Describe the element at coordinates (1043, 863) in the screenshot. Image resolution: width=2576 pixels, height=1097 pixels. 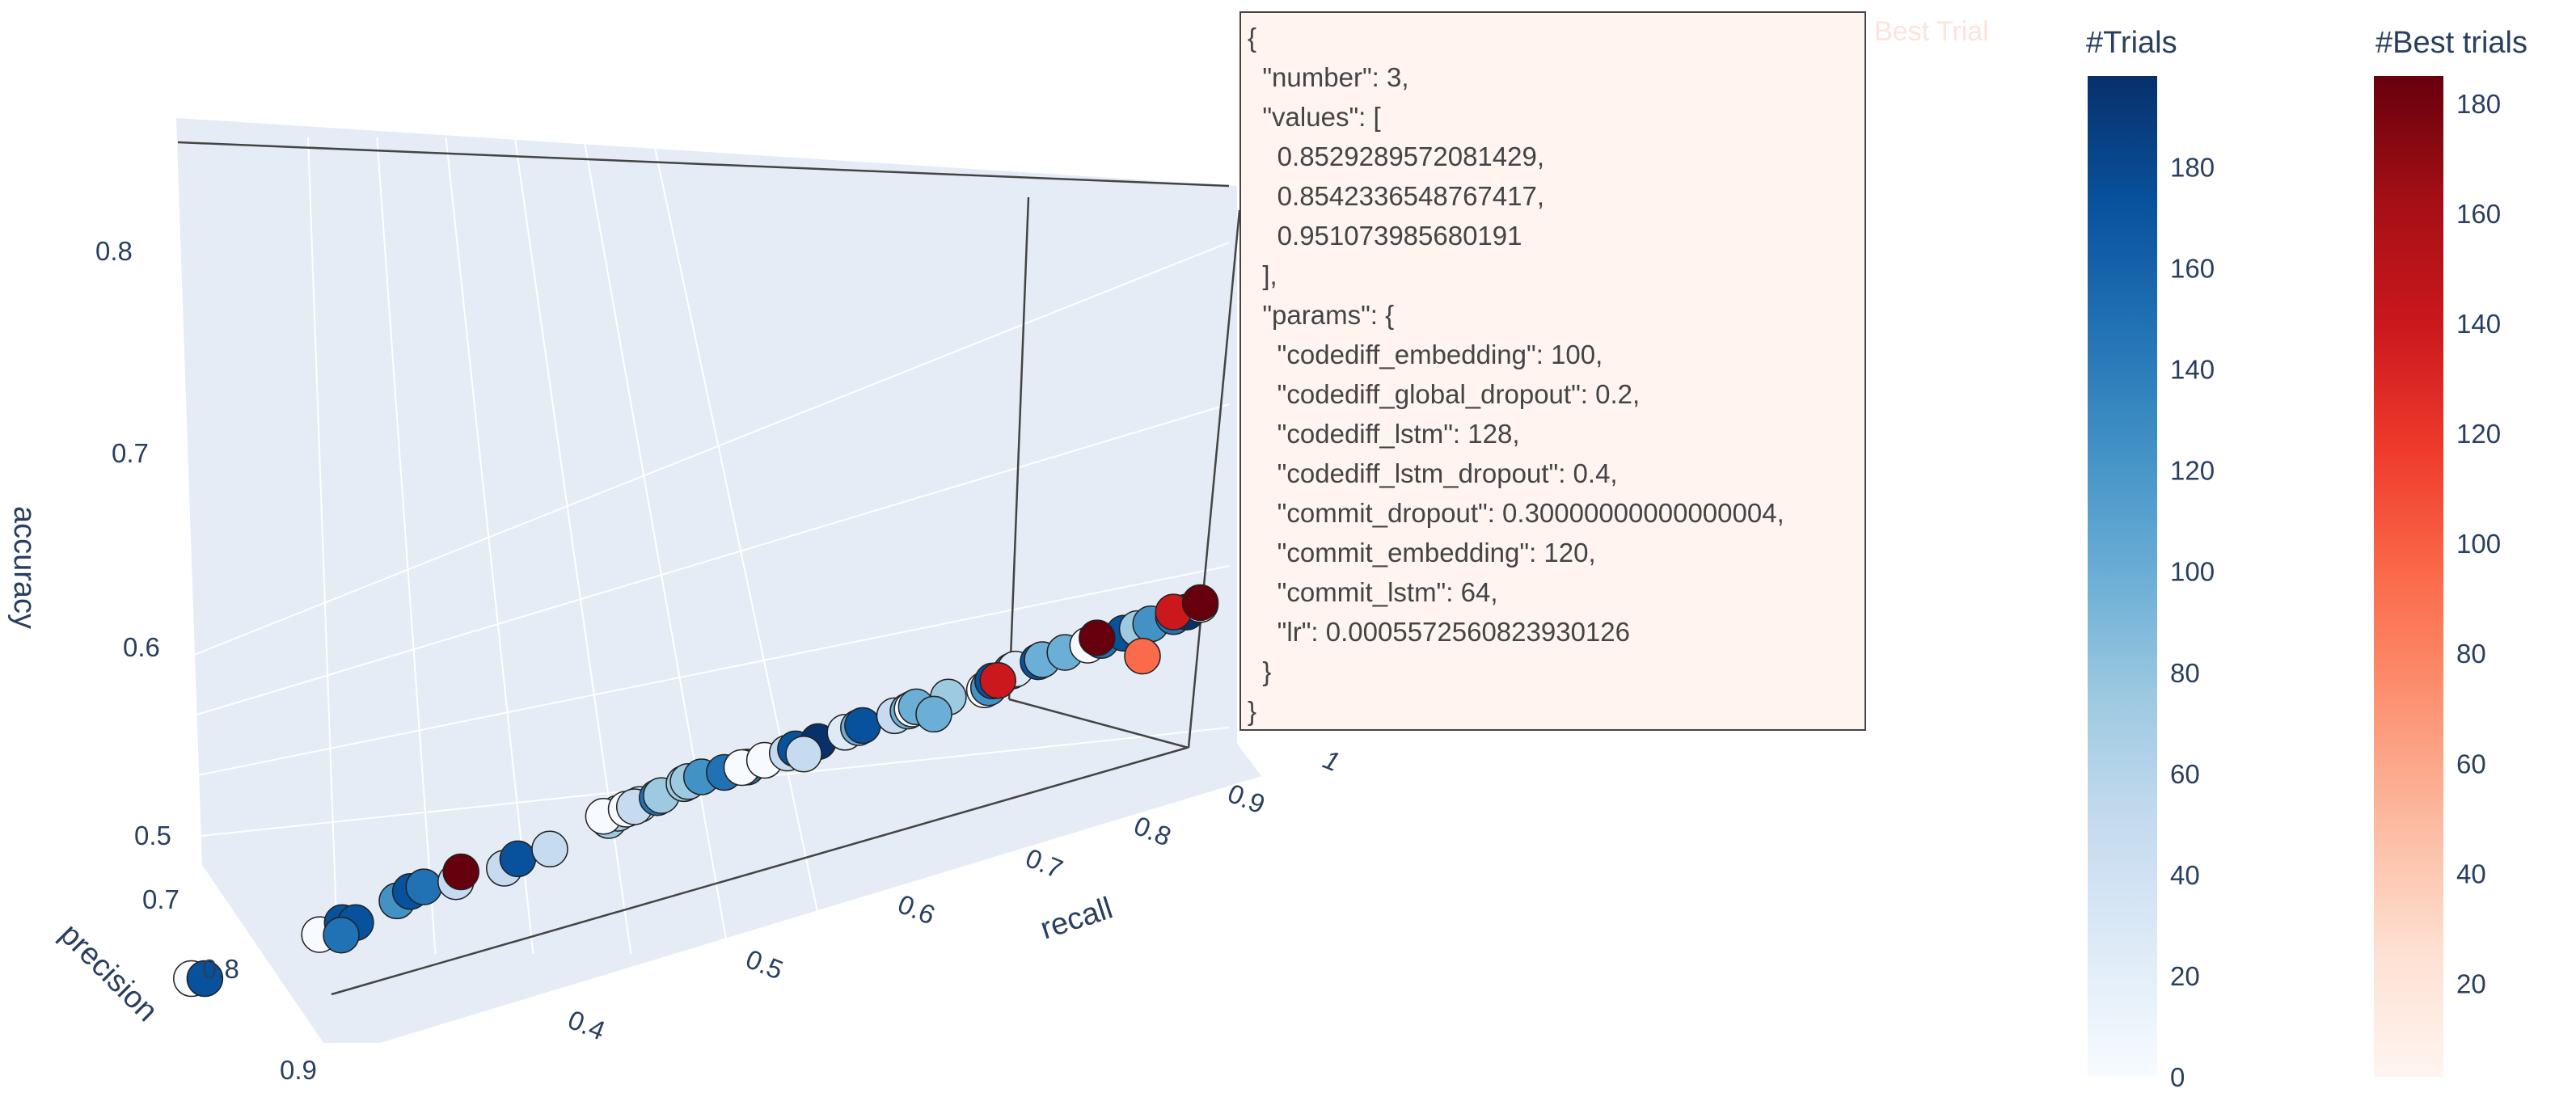
I see `x-tick-label: 0.7` at that location.